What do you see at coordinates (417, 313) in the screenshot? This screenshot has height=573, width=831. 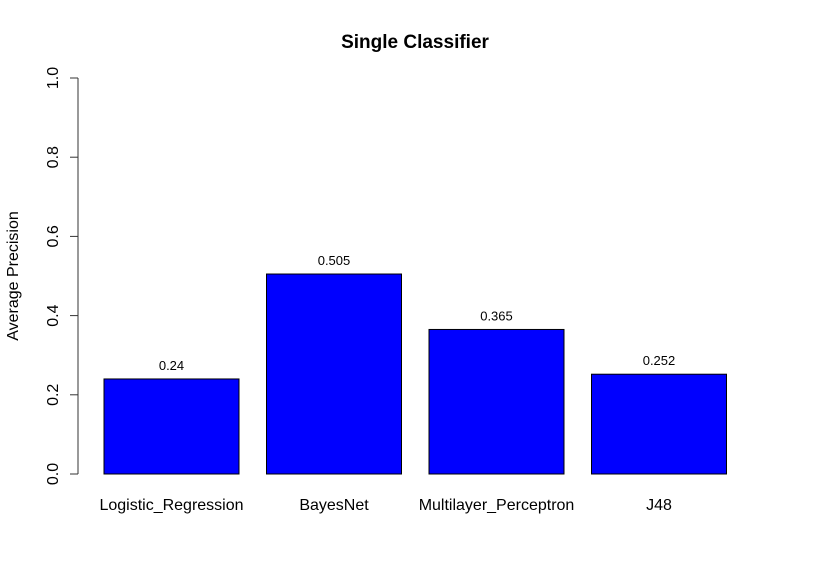 I see `bar-value-labels: 0.24 0.505 0.365 0.252` at bounding box center [417, 313].